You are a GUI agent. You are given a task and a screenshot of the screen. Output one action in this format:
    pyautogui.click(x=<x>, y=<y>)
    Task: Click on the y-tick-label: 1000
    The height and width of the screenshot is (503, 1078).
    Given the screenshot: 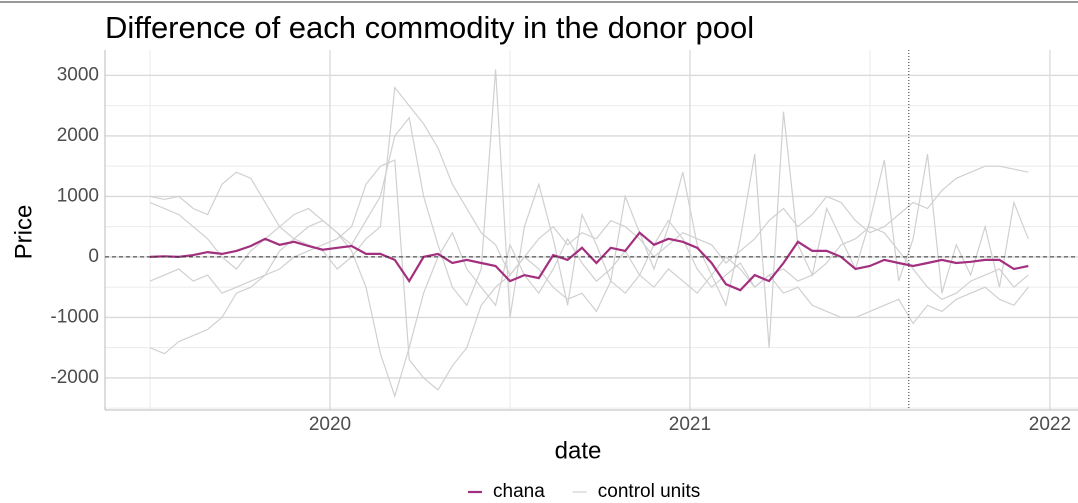 What is the action you would take?
    pyautogui.click(x=78, y=195)
    